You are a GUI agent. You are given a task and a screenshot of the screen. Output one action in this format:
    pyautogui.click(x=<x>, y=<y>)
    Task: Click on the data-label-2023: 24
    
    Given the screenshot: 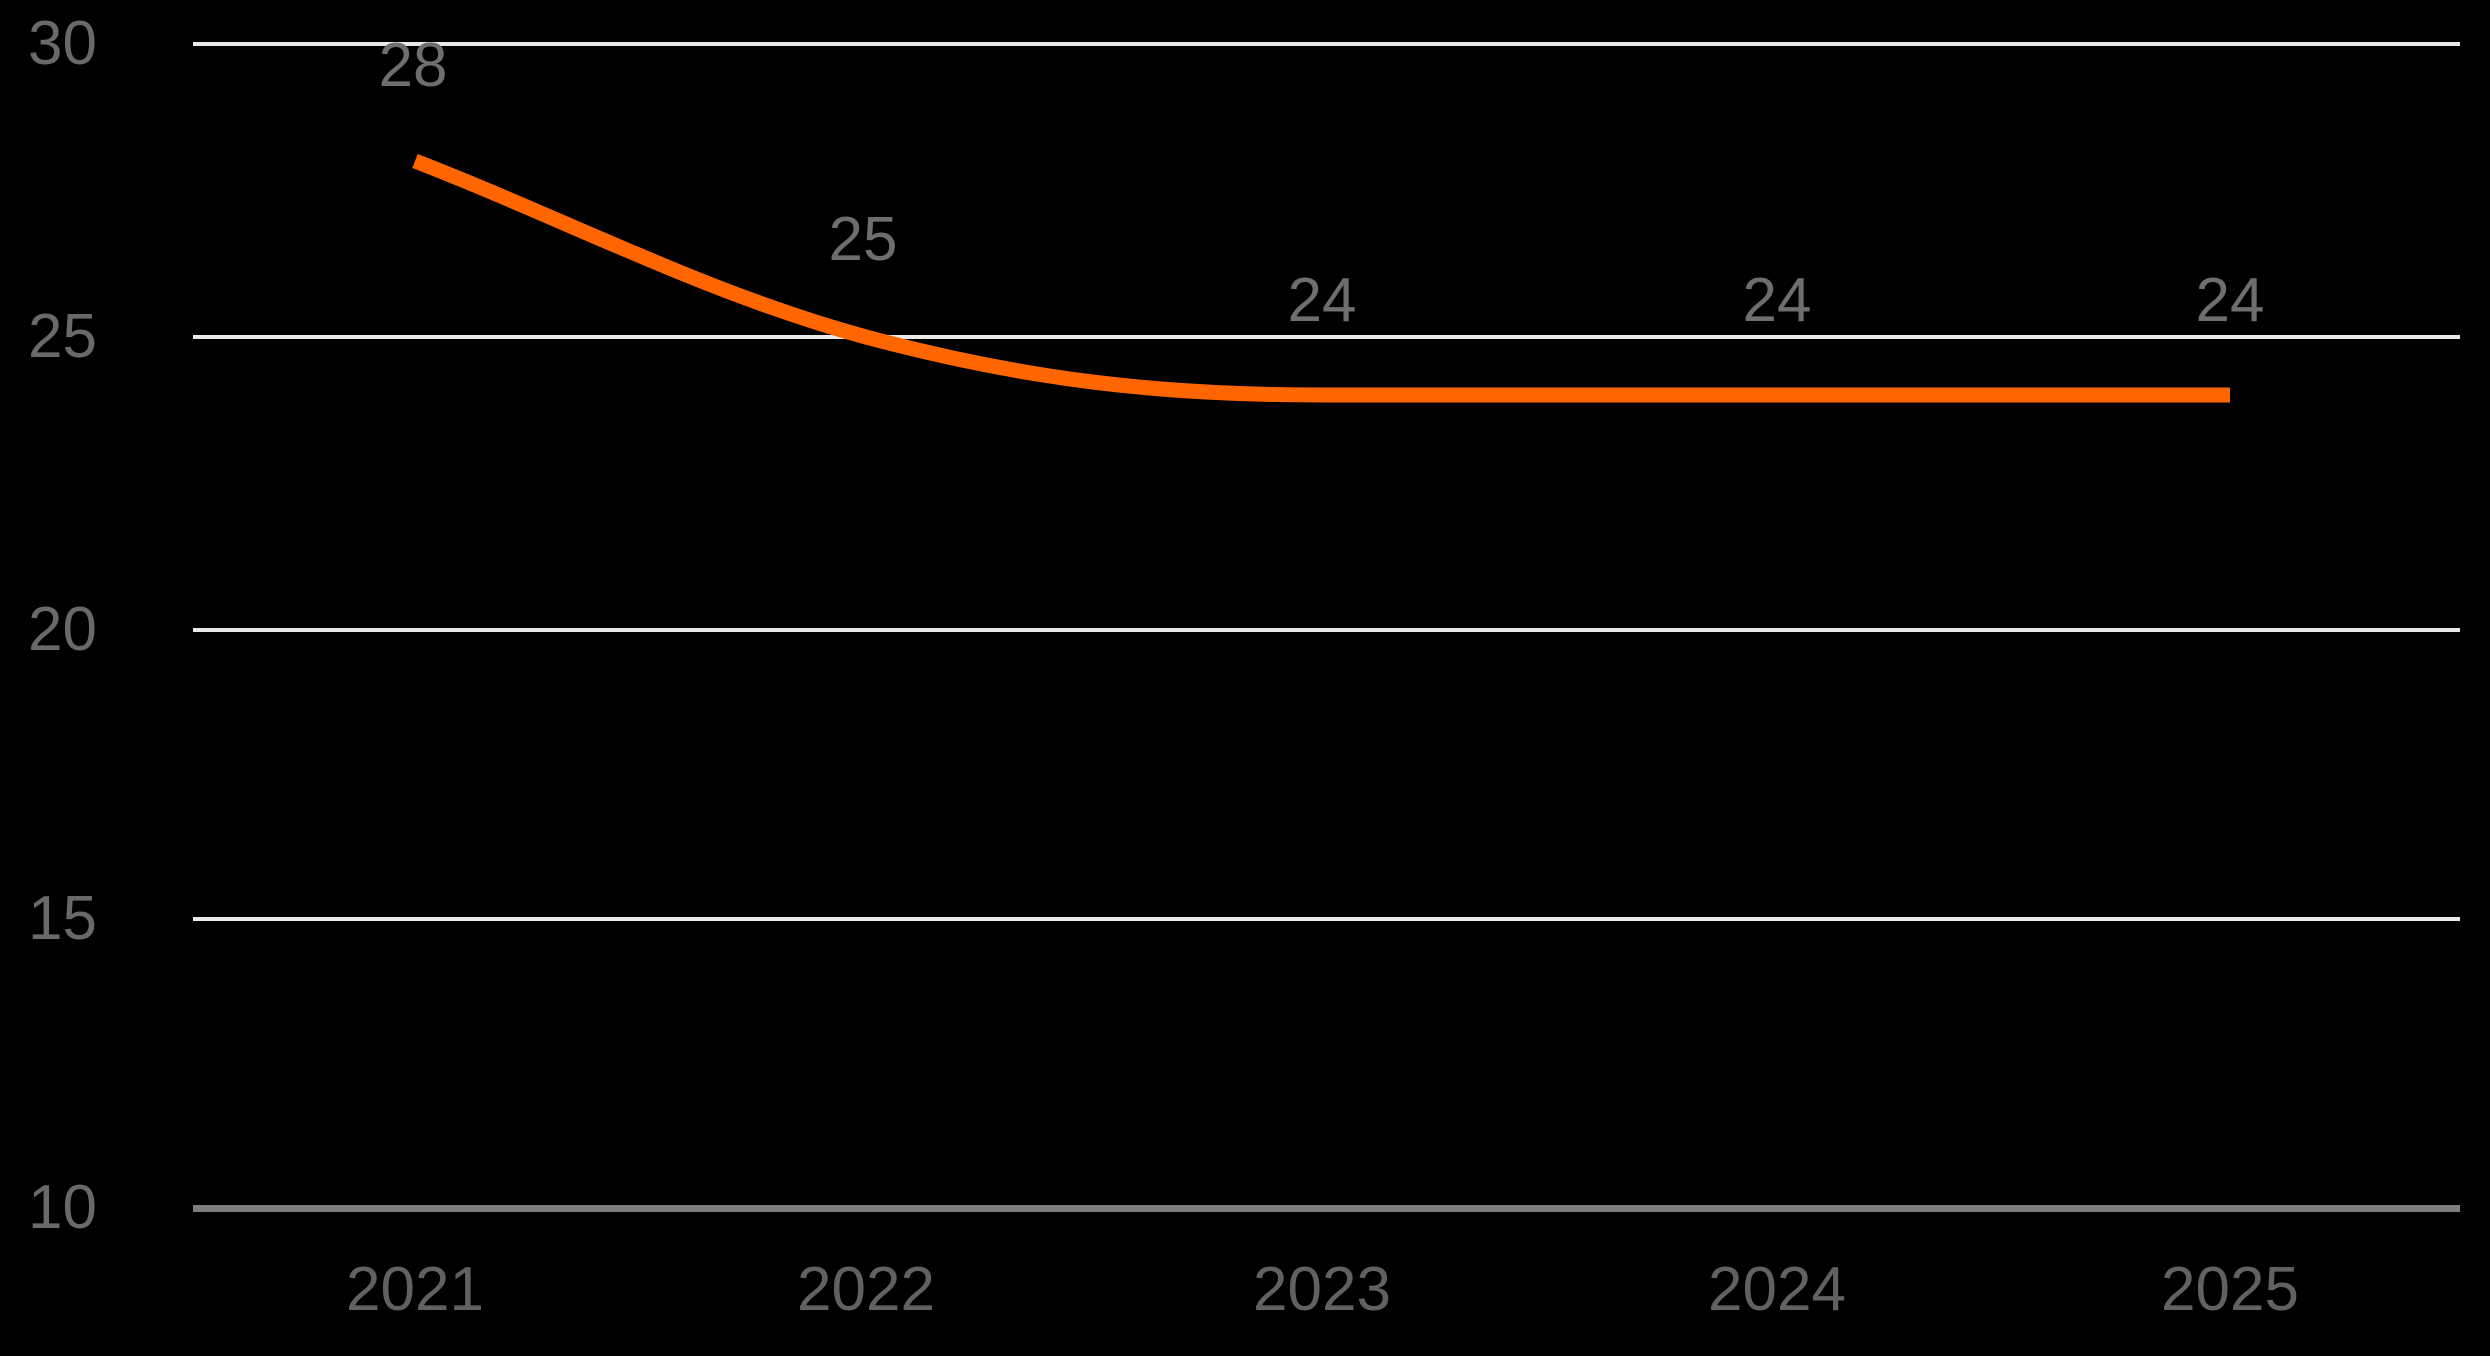 What is the action you would take?
    pyautogui.click(x=1322, y=300)
    